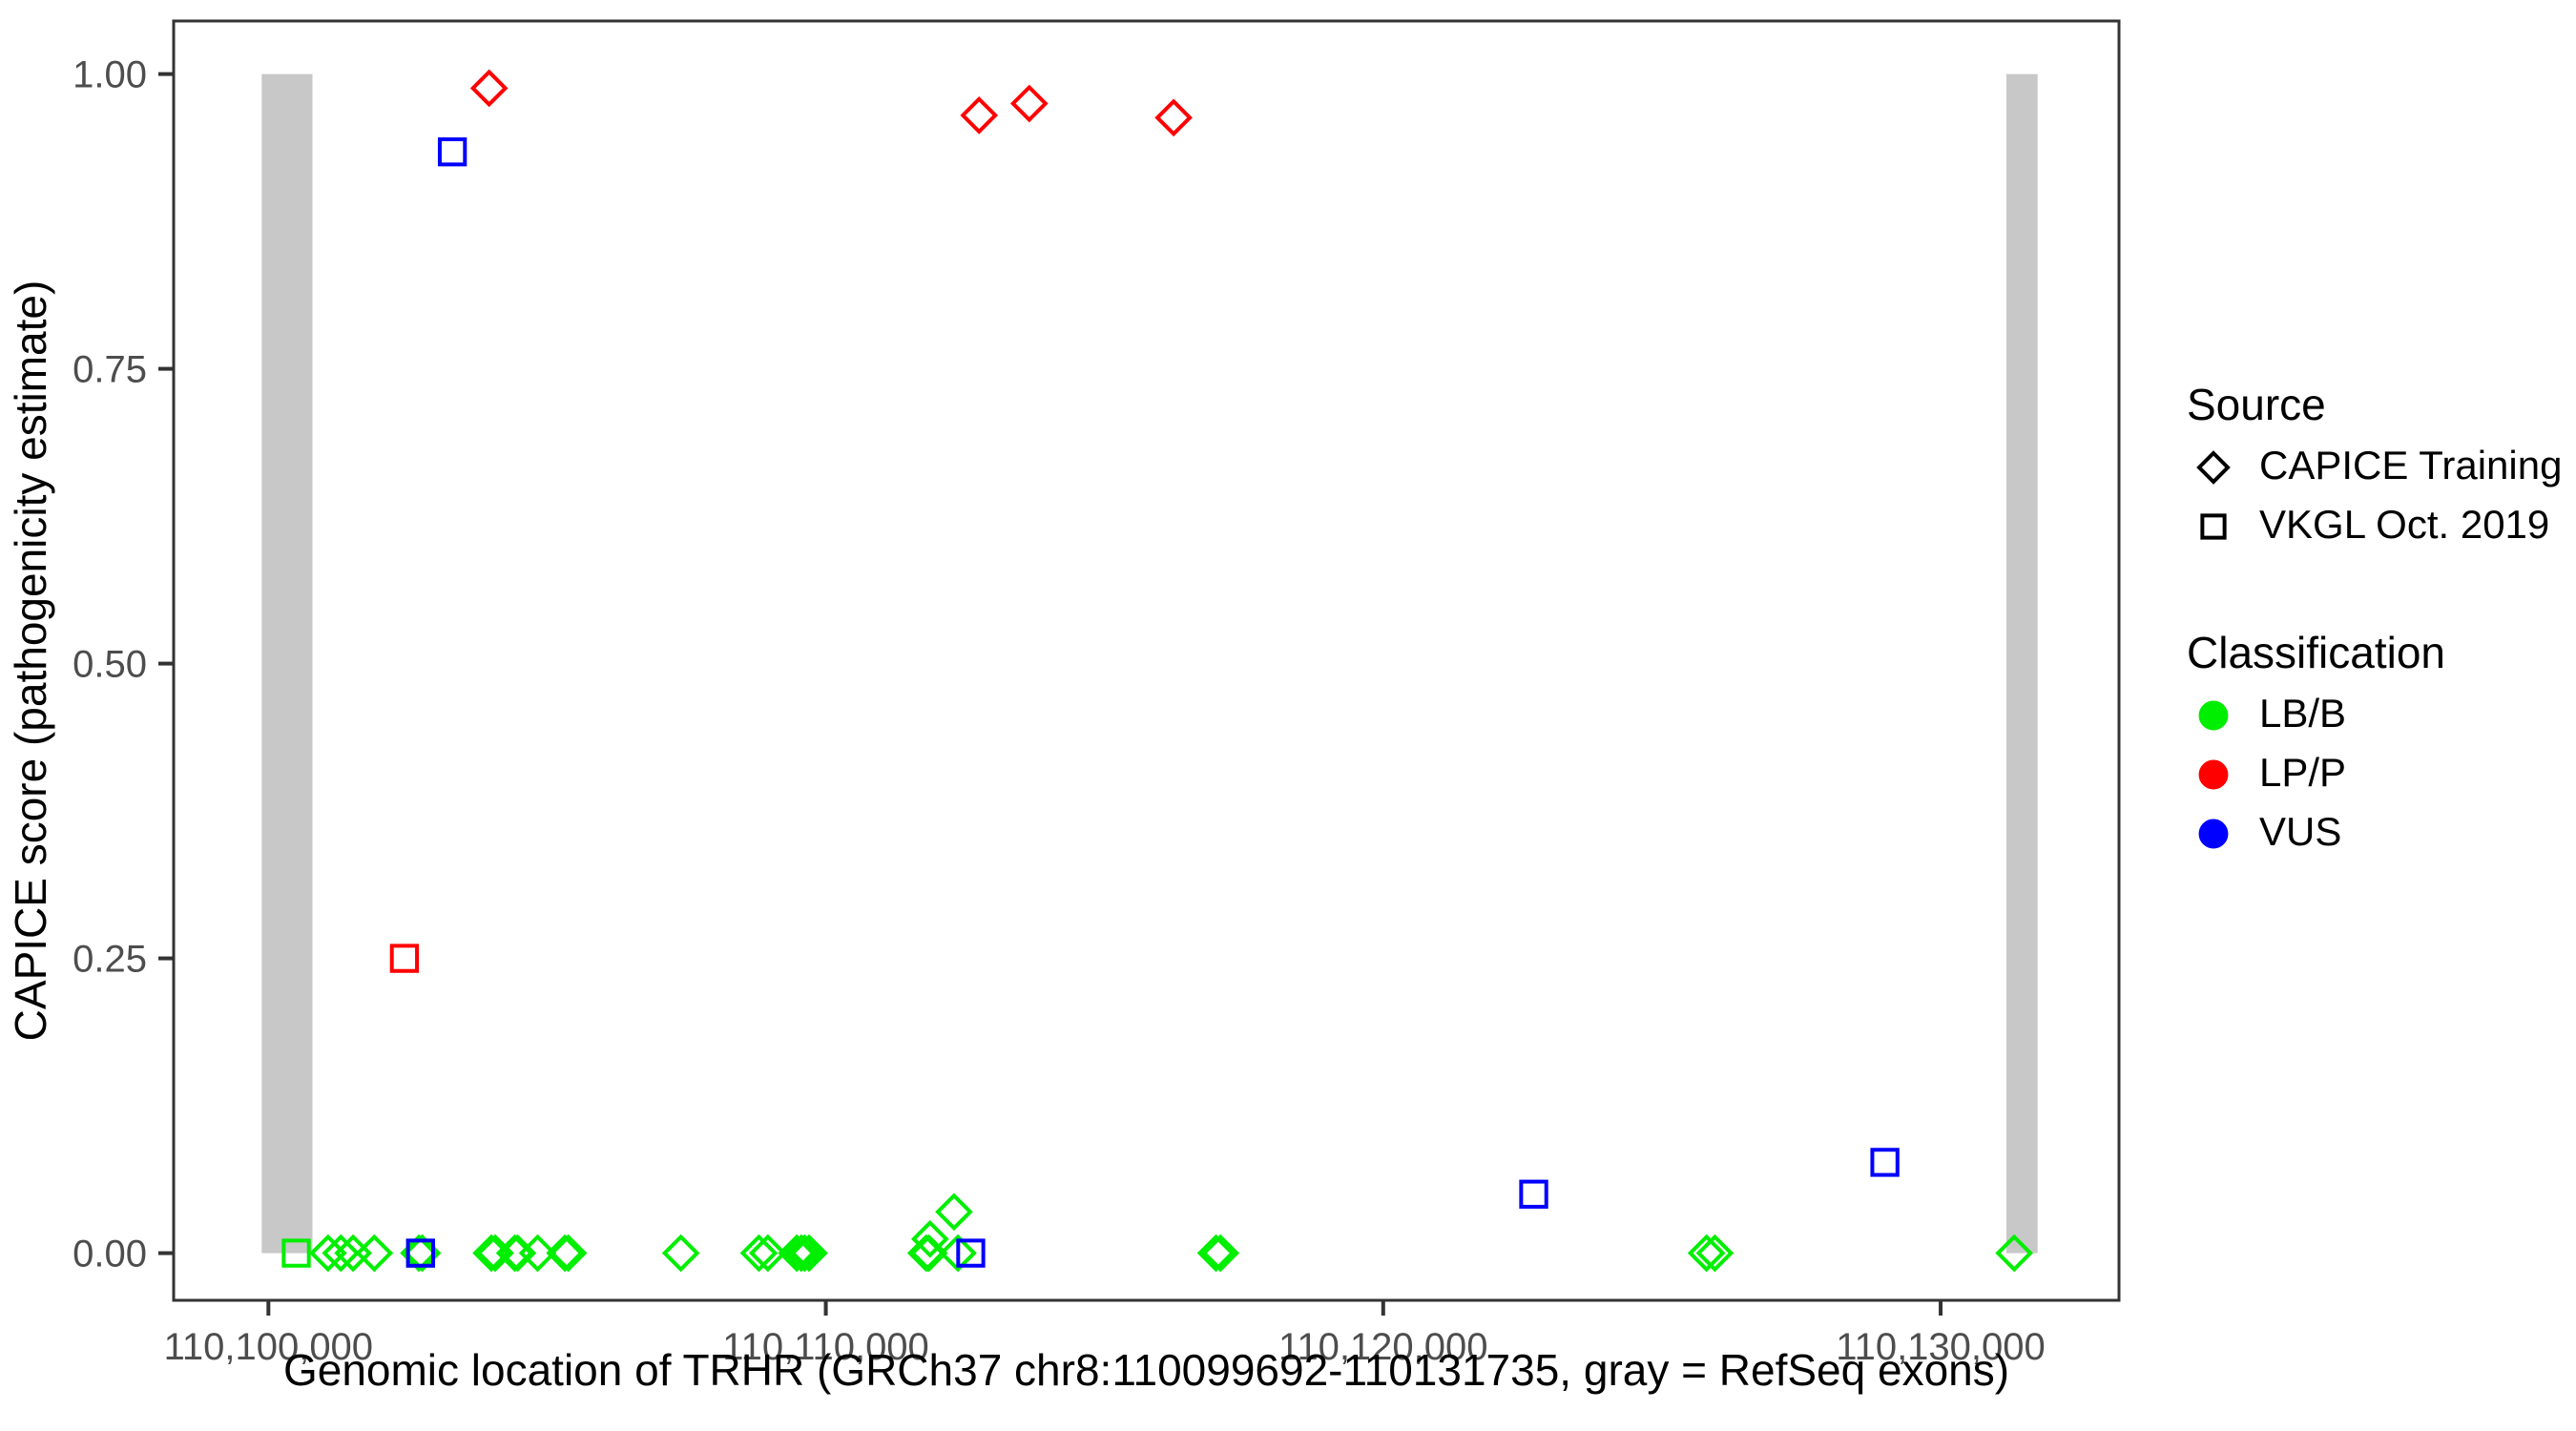 This screenshot has height=1431, width=2576. What do you see at coordinates (2302, 772) in the screenshot?
I see `legend-label-classification-1: LP/P` at bounding box center [2302, 772].